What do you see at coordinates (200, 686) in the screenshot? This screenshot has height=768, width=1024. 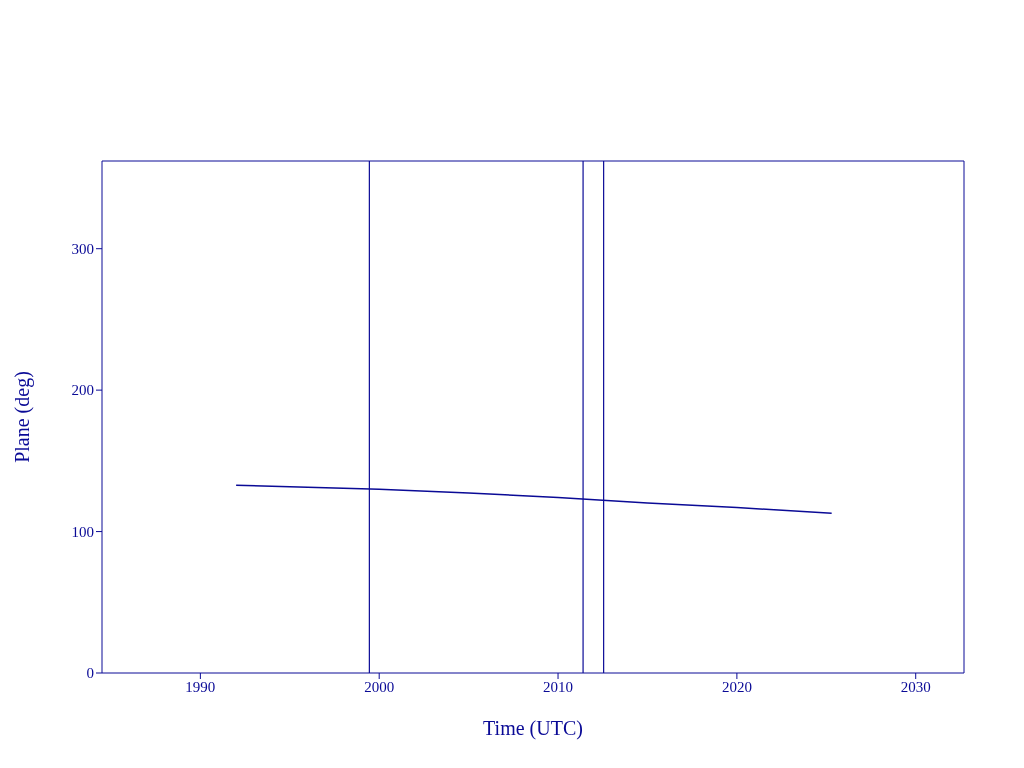 I see `x-tick-label: 1990` at bounding box center [200, 686].